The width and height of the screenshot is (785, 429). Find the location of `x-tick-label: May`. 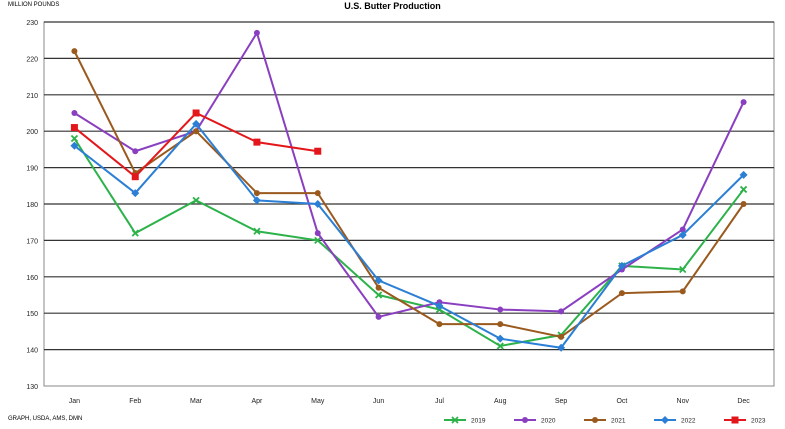

x-tick-label: May is located at coordinates (318, 401).